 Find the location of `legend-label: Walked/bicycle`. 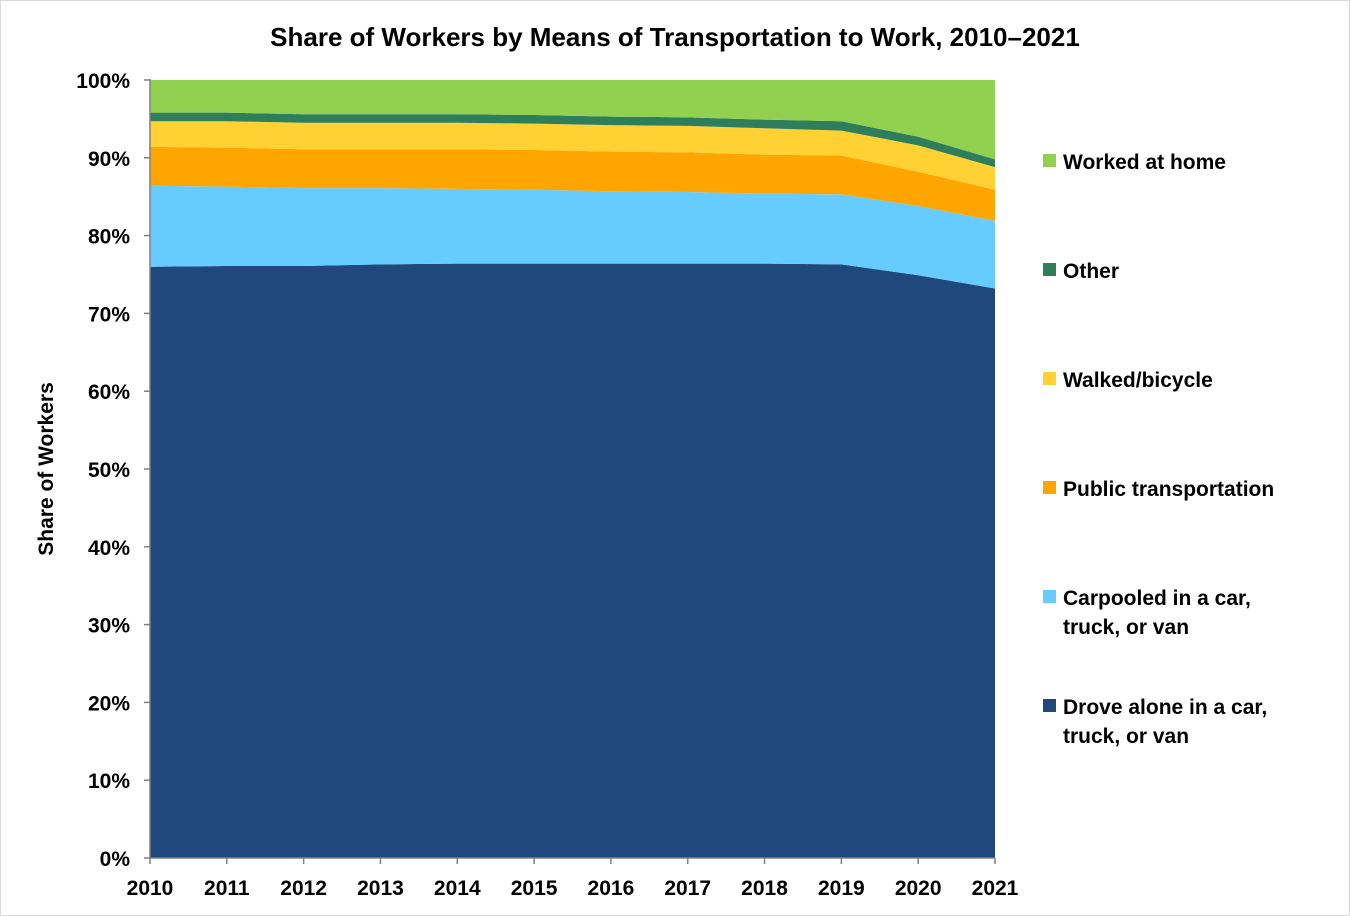

legend-label: Walked/bicycle is located at coordinates (1138, 380).